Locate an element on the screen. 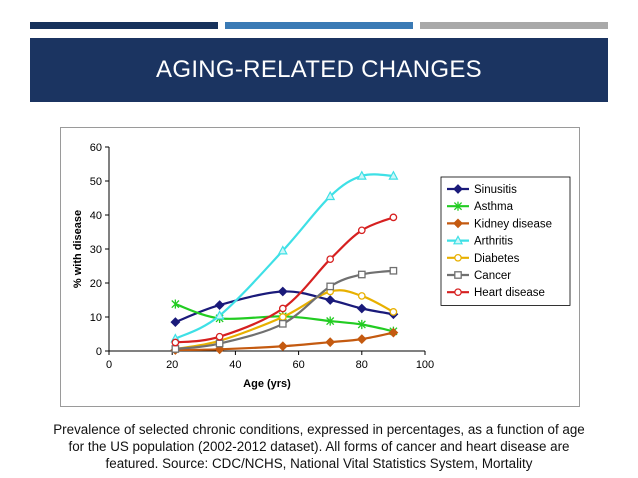 The height and width of the screenshot is (478, 638). accent-bar-blue is located at coordinates (319, 25).